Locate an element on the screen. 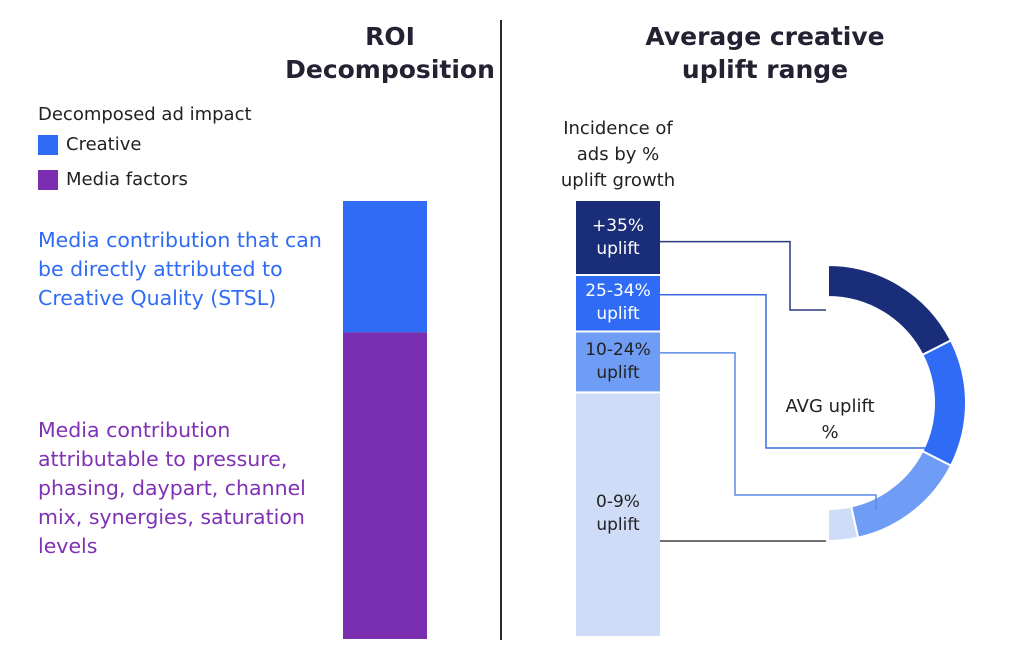 This screenshot has height=669, width=1024. legend-label-media-factors: Media factors is located at coordinates (127, 179).